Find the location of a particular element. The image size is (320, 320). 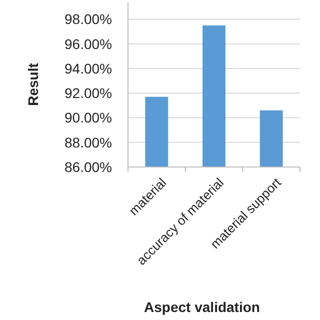

y-tick-label: 96.00% is located at coordinates (88, 44).